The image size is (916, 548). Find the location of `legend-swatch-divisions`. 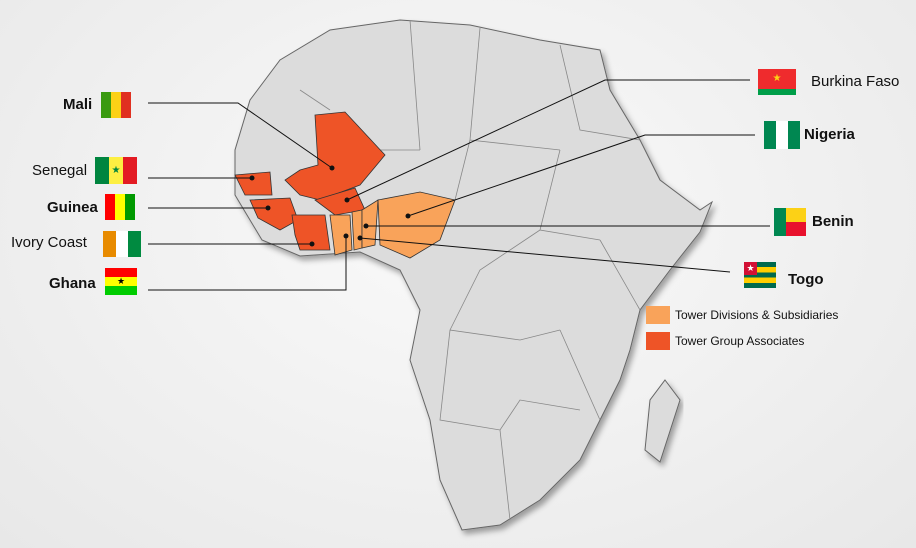

legend-swatch-divisions is located at coordinates (658, 315).